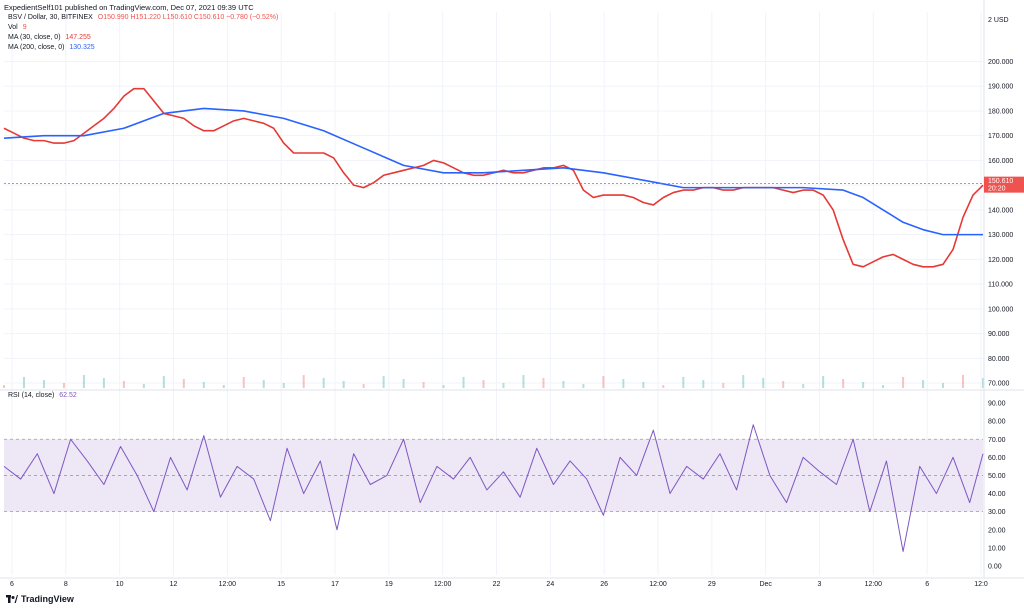 The image size is (1024, 609). I want to click on rsi-tick-label: 60.00, so click(997, 458).